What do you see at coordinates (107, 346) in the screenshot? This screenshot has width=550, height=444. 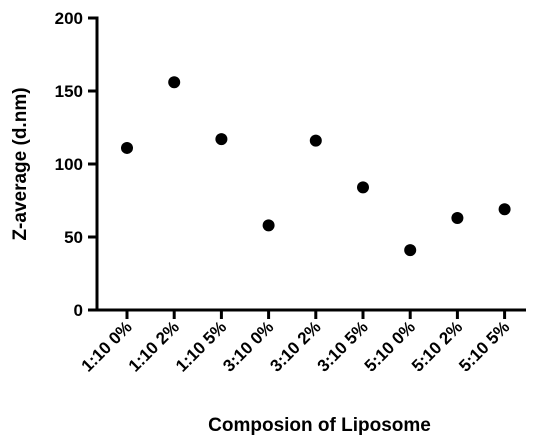 I see `x-tick-label: 1:10 0%` at bounding box center [107, 346].